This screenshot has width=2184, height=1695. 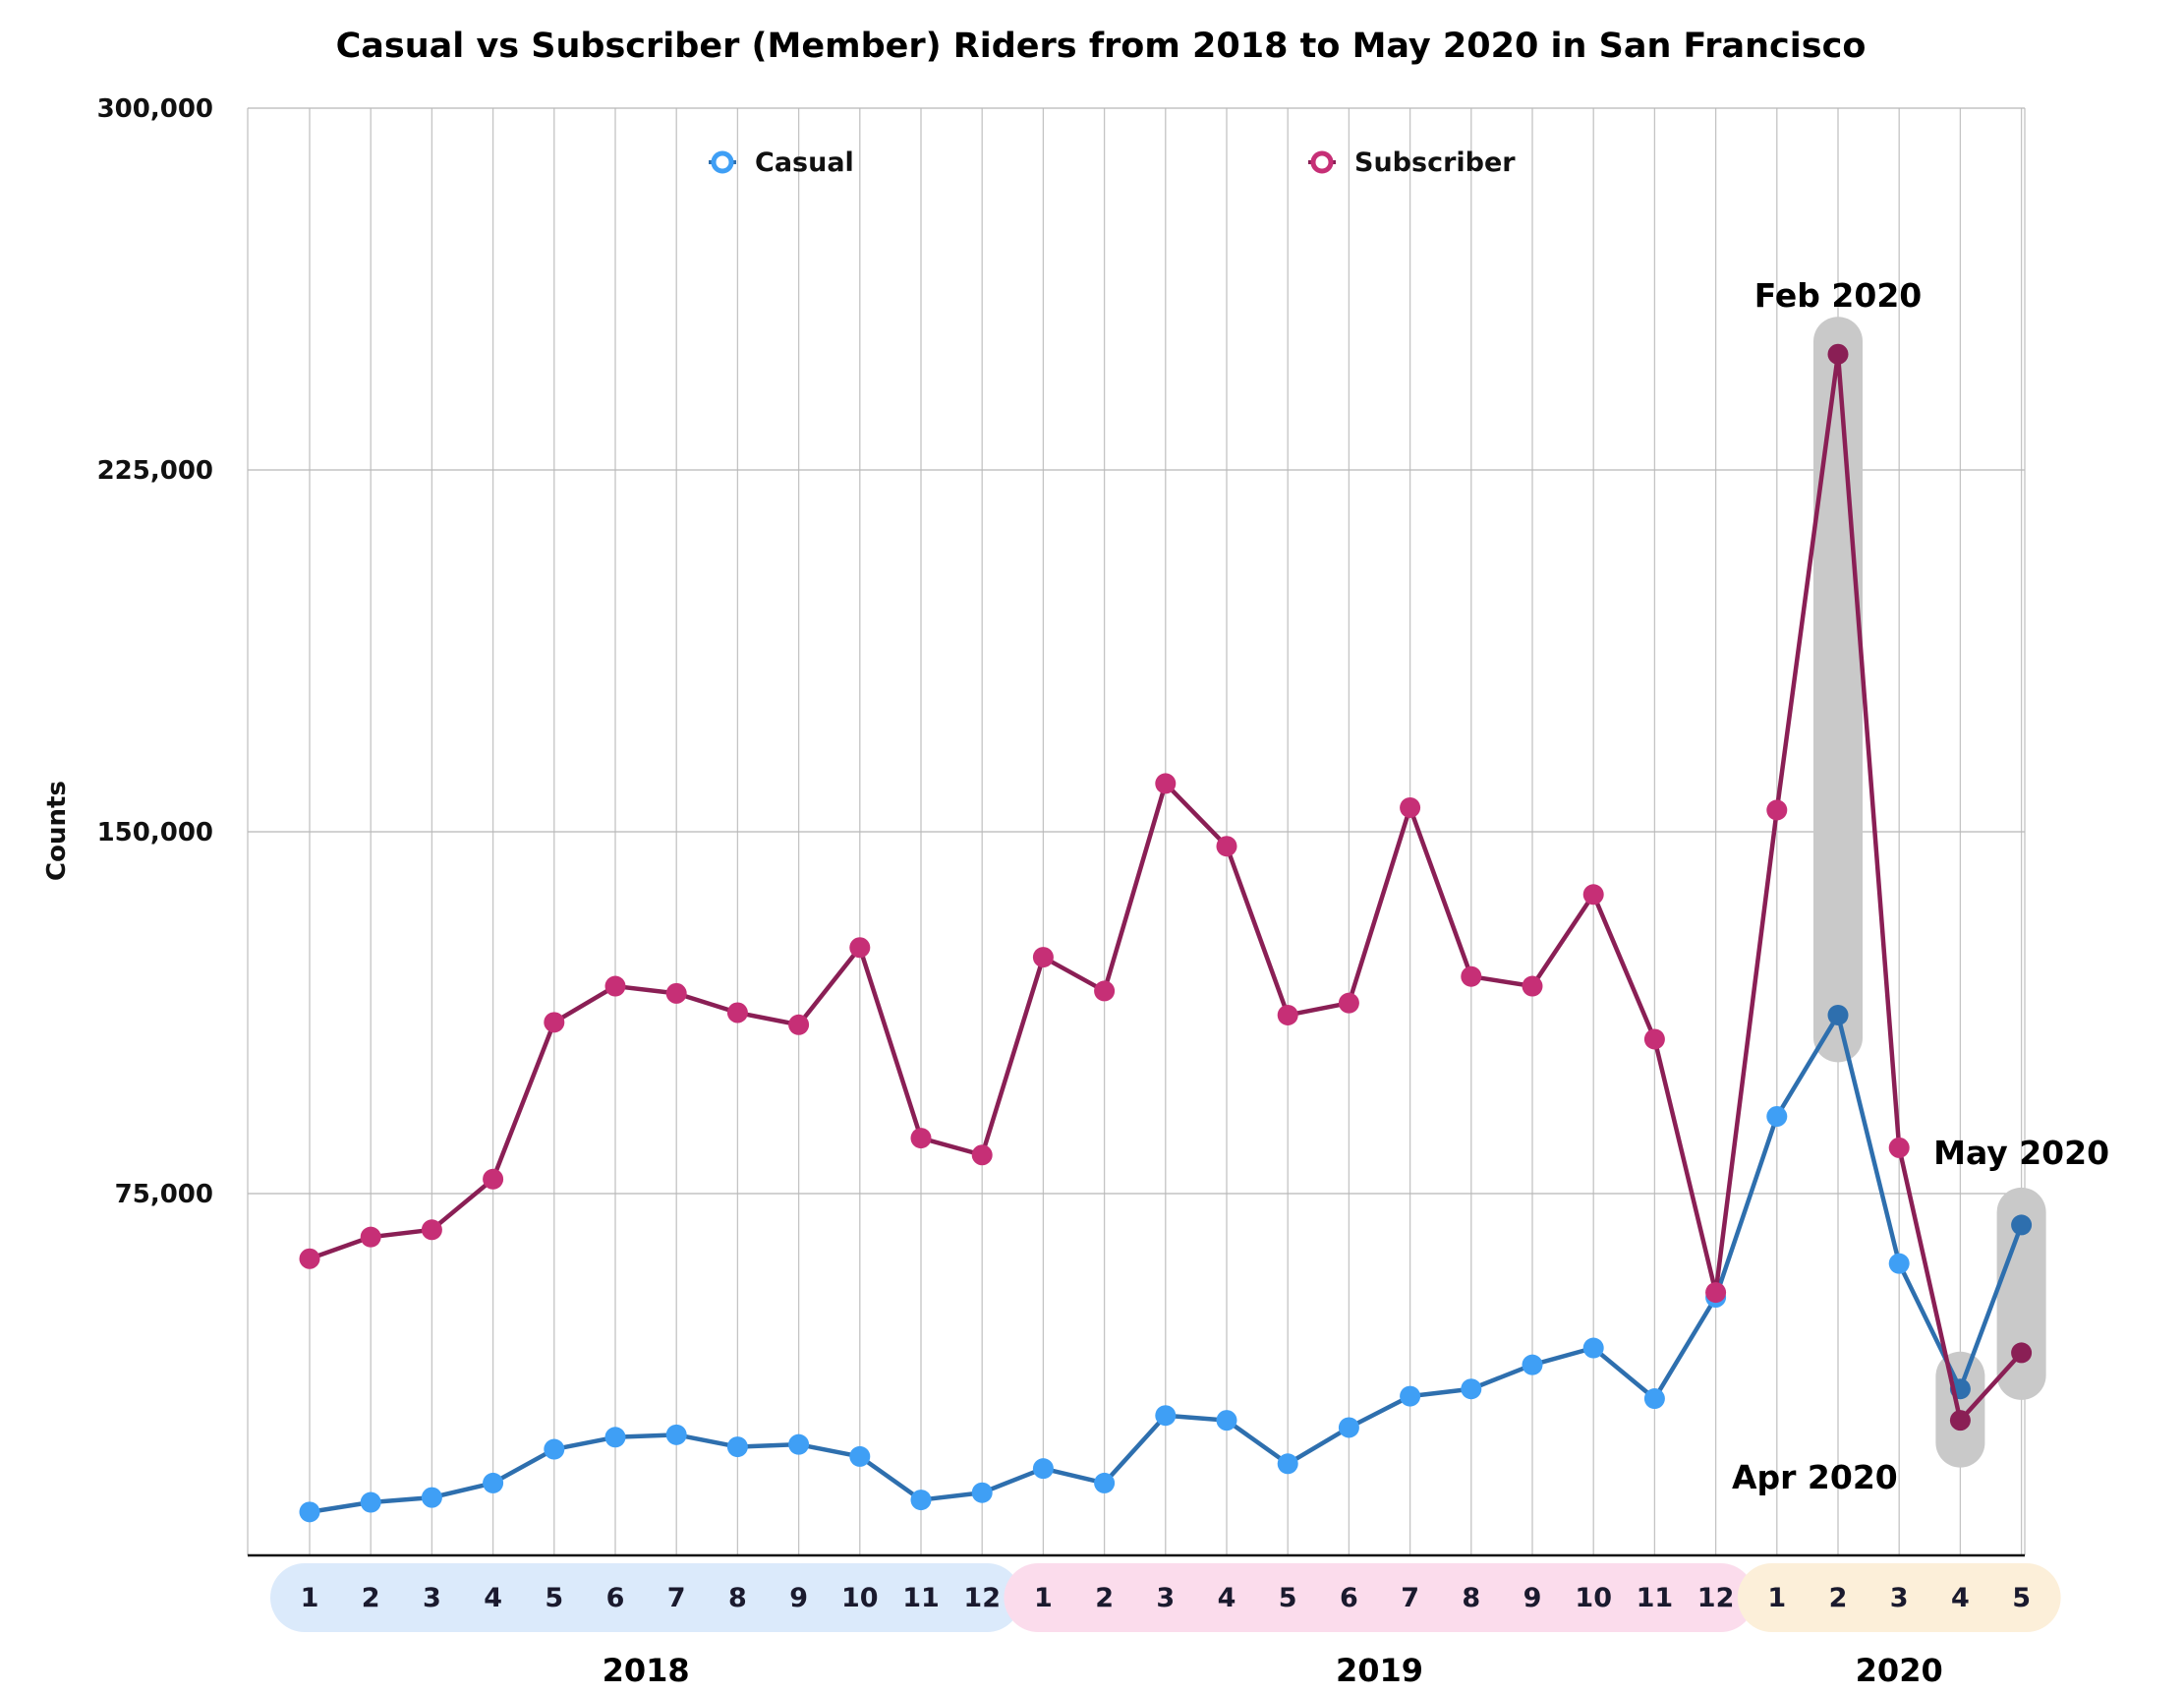 I want to click on annotations: Feb 2020 Apr 2020 May 2020, so click(x=1920, y=886).